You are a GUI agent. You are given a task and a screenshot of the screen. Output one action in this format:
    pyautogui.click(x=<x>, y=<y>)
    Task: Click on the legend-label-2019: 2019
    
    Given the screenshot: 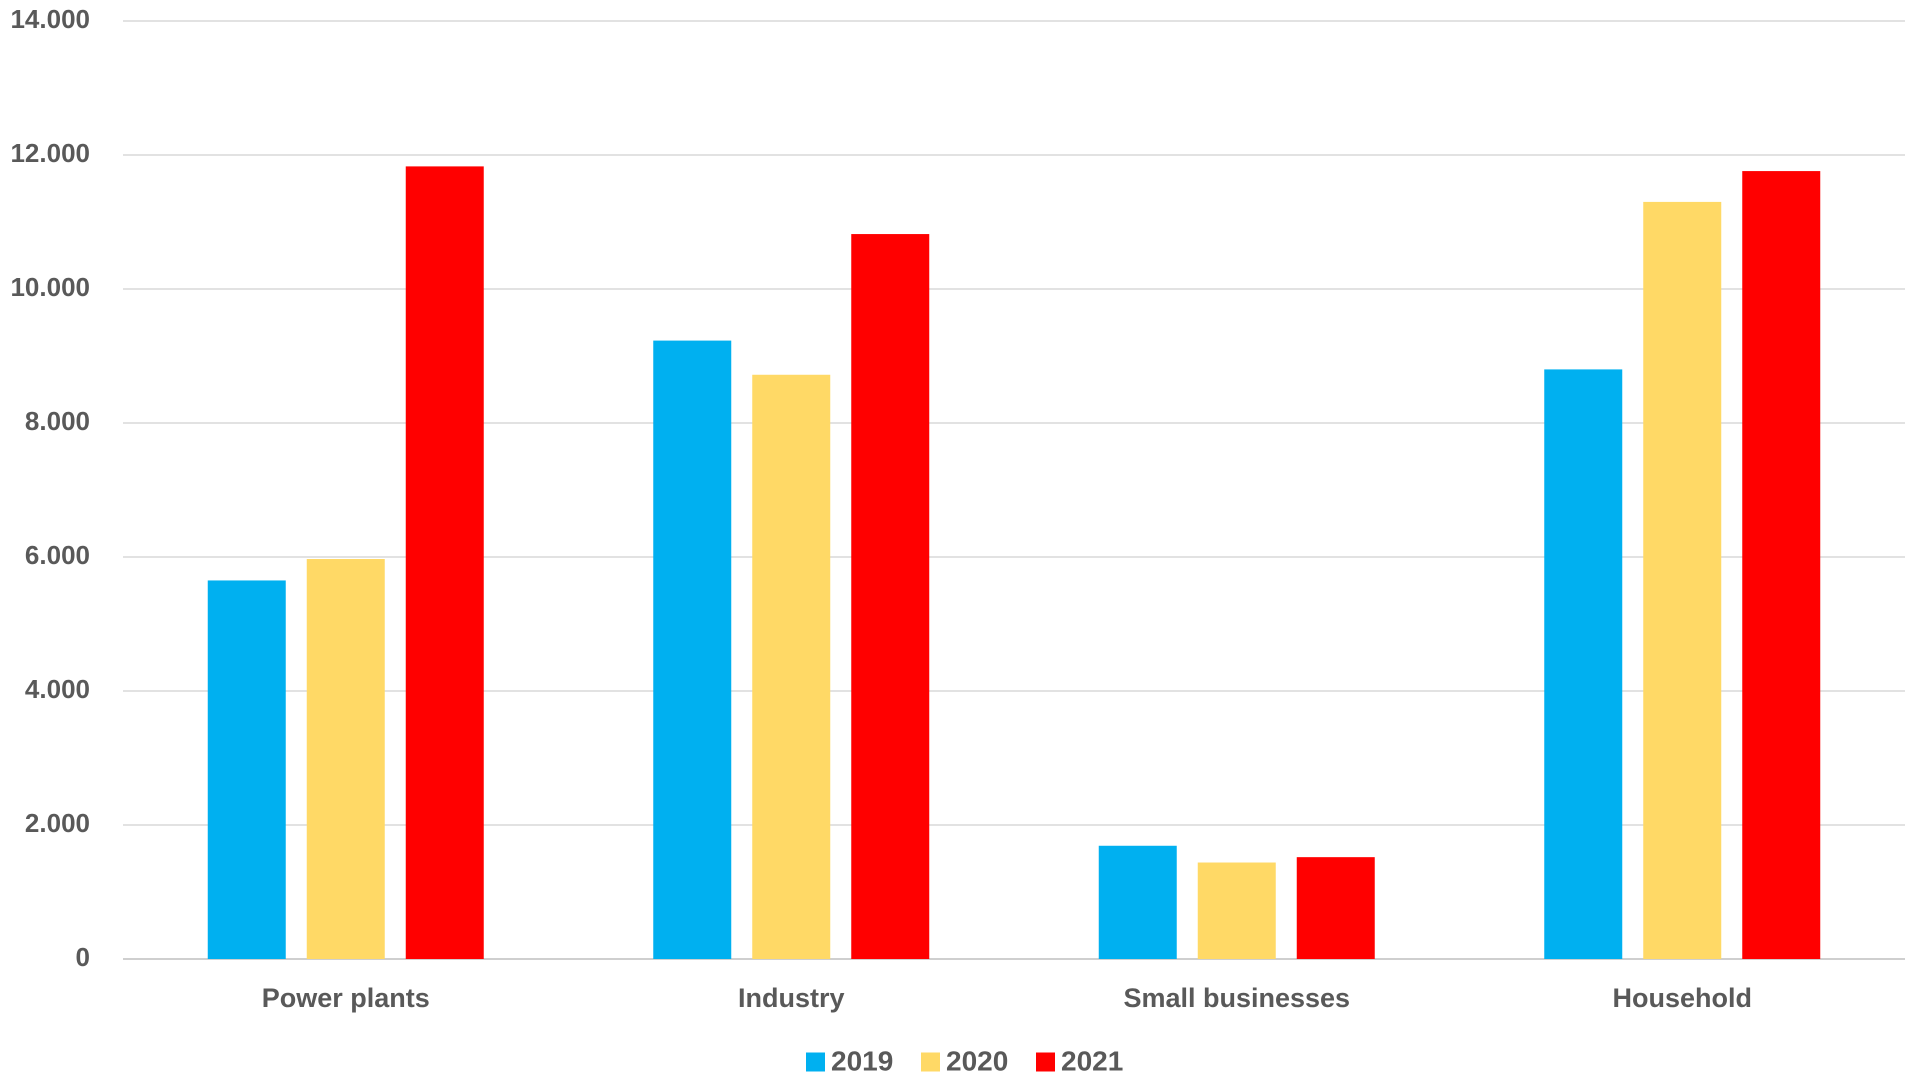 What is the action you would take?
    pyautogui.click(x=862, y=1060)
    